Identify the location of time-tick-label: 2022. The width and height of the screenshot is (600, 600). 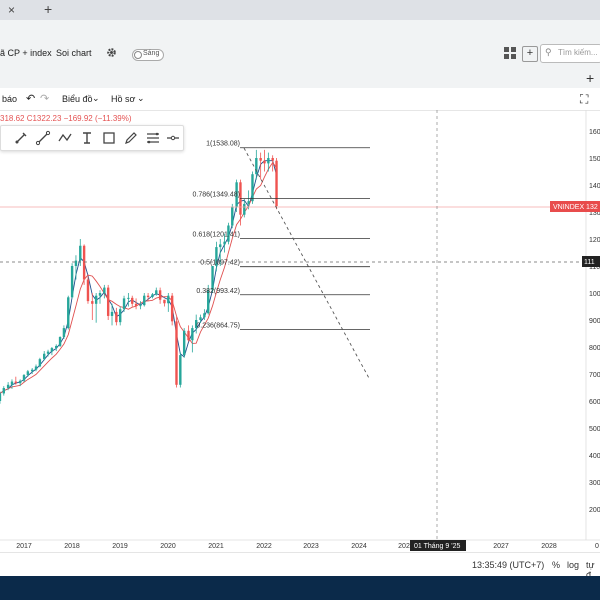
(264, 546).